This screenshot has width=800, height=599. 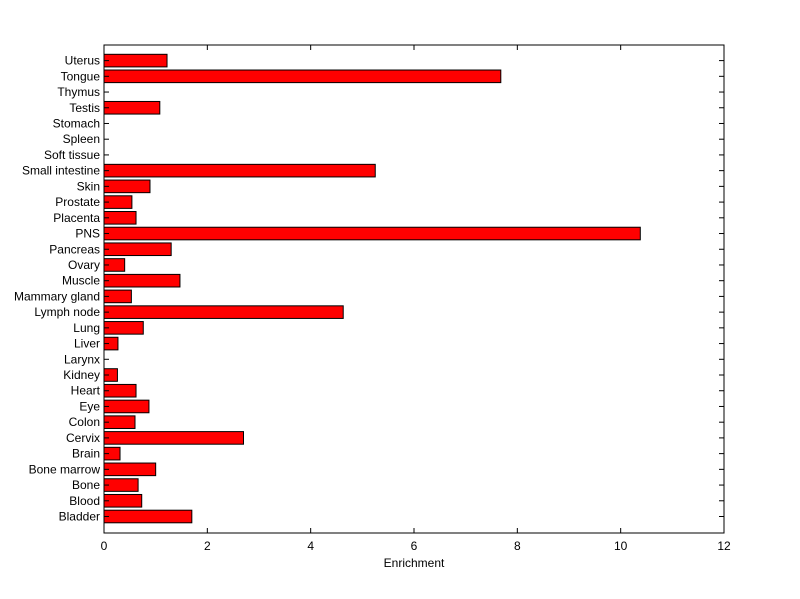 What do you see at coordinates (142, 280) in the screenshot?
I see `bar-muscle` at bounding box center [142, 280].